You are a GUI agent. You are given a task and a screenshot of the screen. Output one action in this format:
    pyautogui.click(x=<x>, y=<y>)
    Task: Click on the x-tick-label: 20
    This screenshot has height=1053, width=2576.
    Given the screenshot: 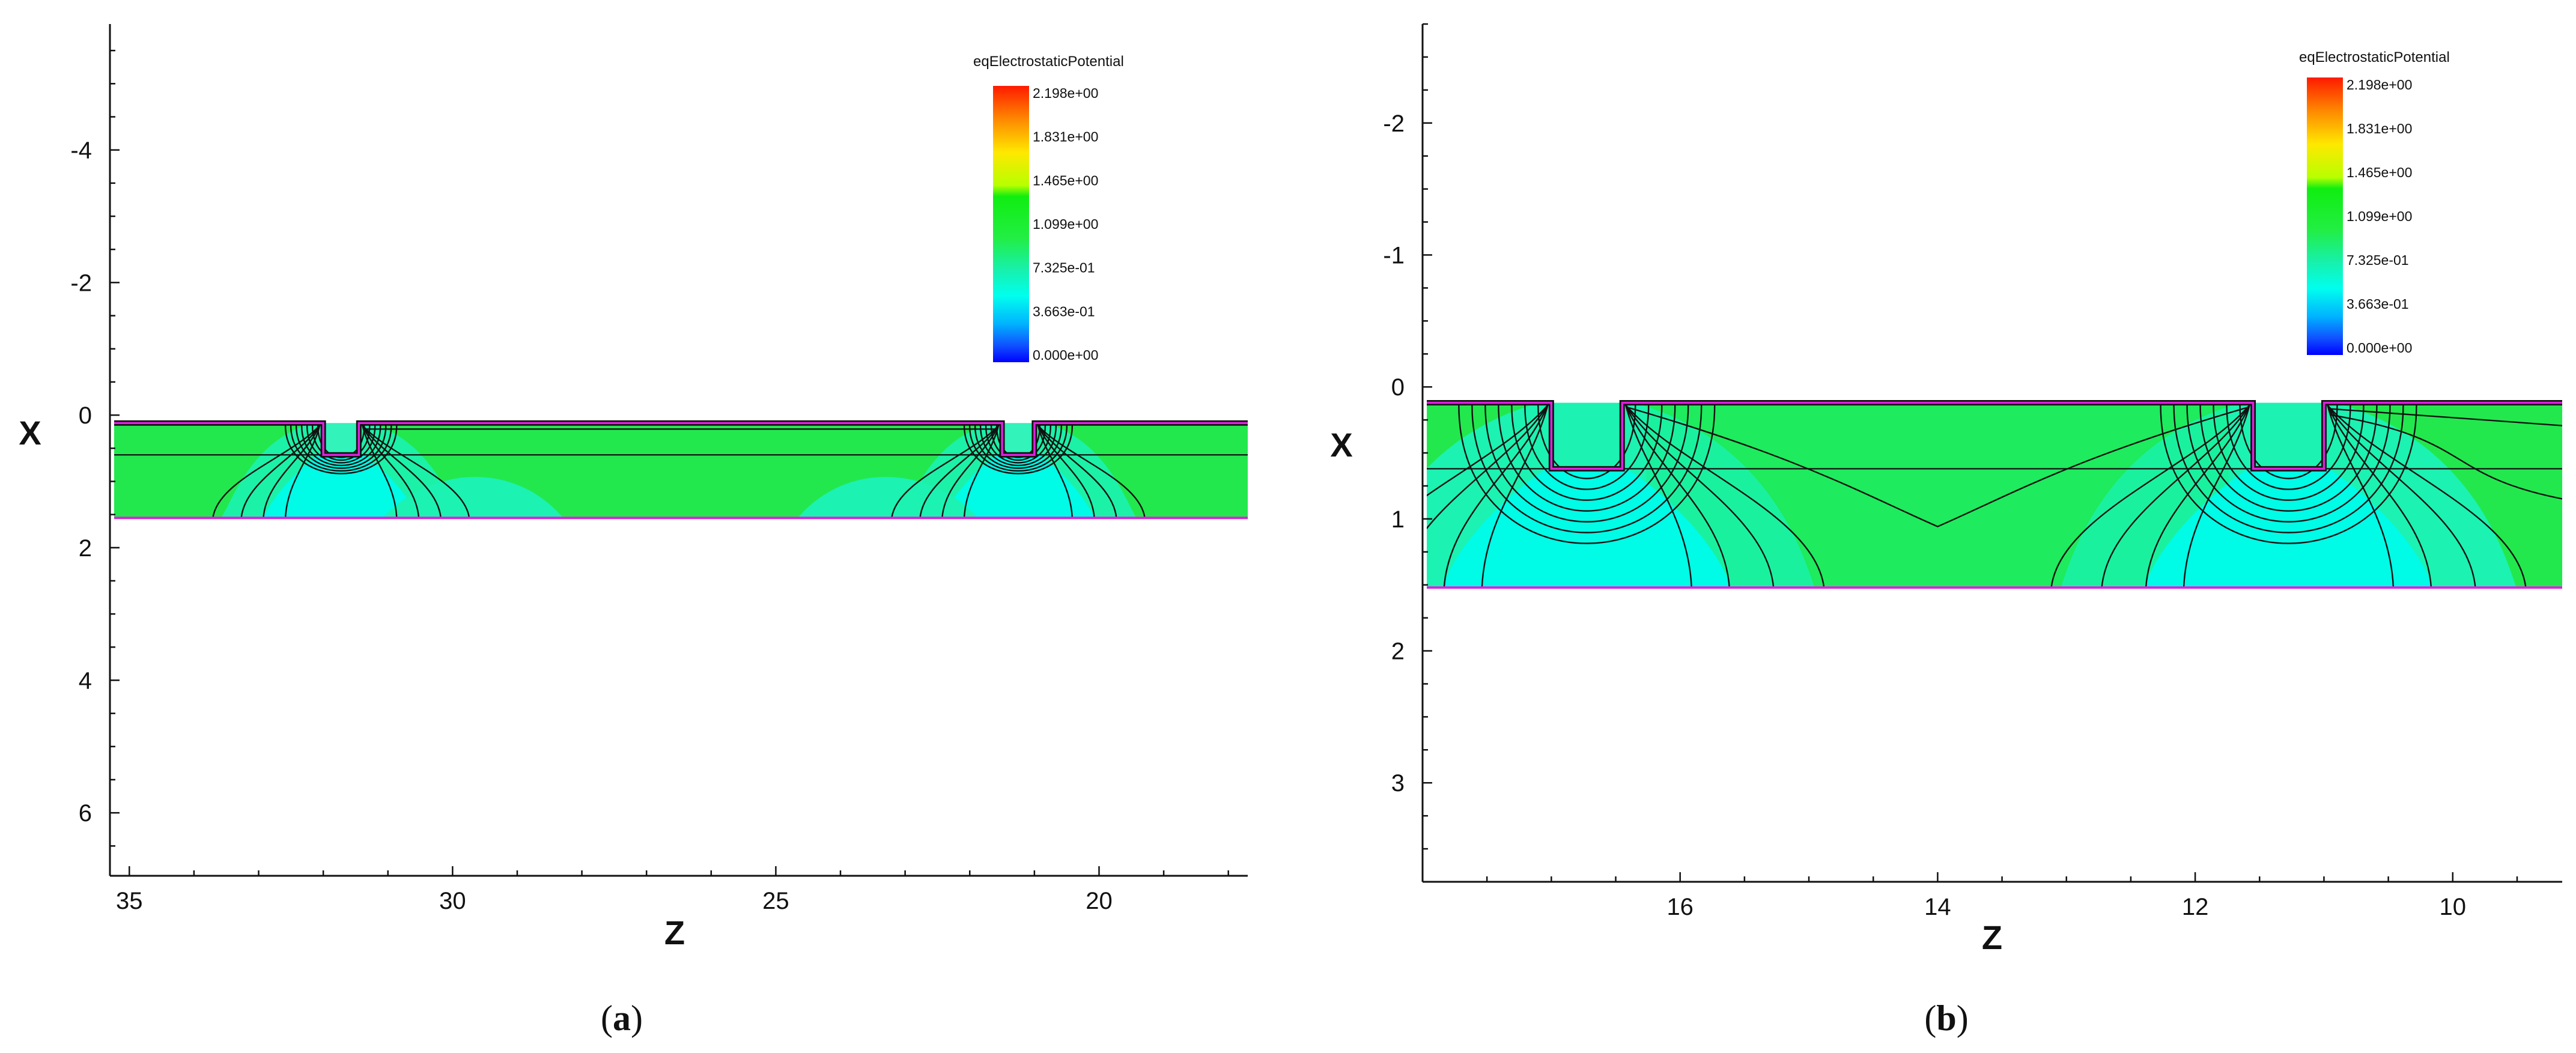 What is the action you would take?
    pyautogui.click(x=1099, y=901)
    